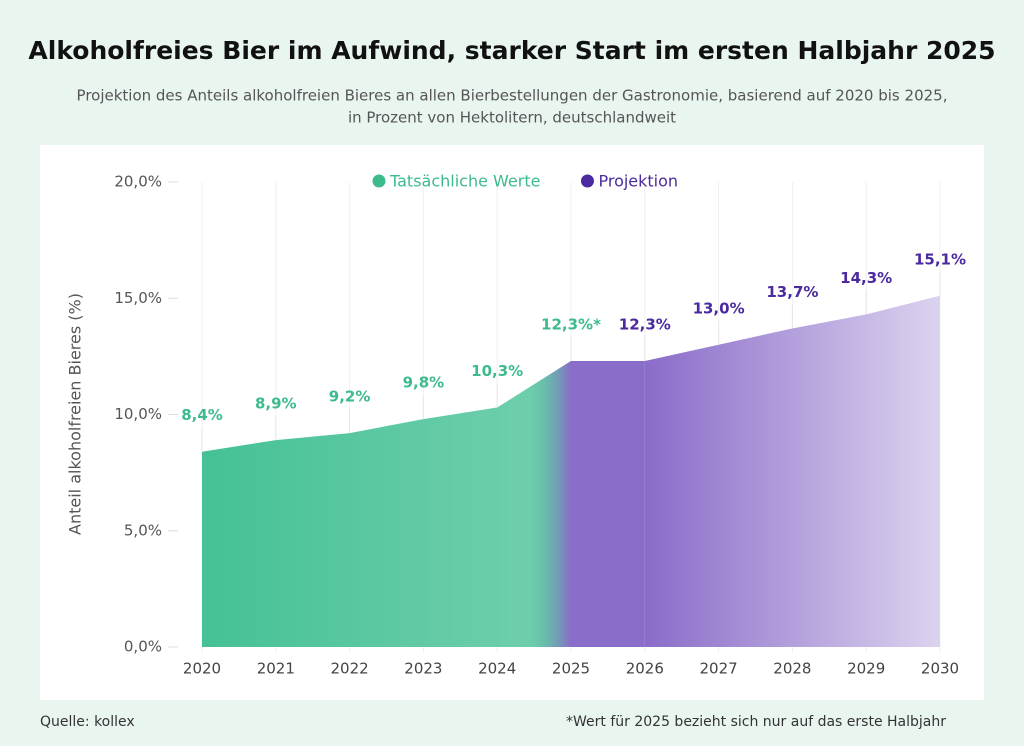  What do you see at coordinates (571, 669) in the screenshot?
I see `x-tick-label: 2025` at bounding box center [571, 669].